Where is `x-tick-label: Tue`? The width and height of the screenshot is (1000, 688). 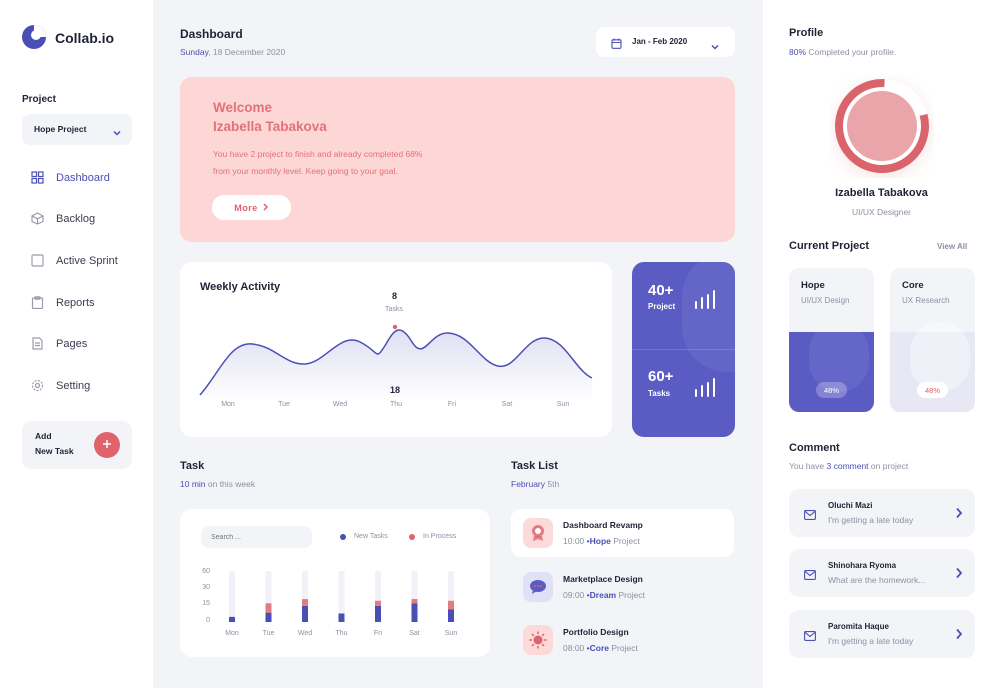
x-tick-label: Tue is located at coordinates (269, 633).